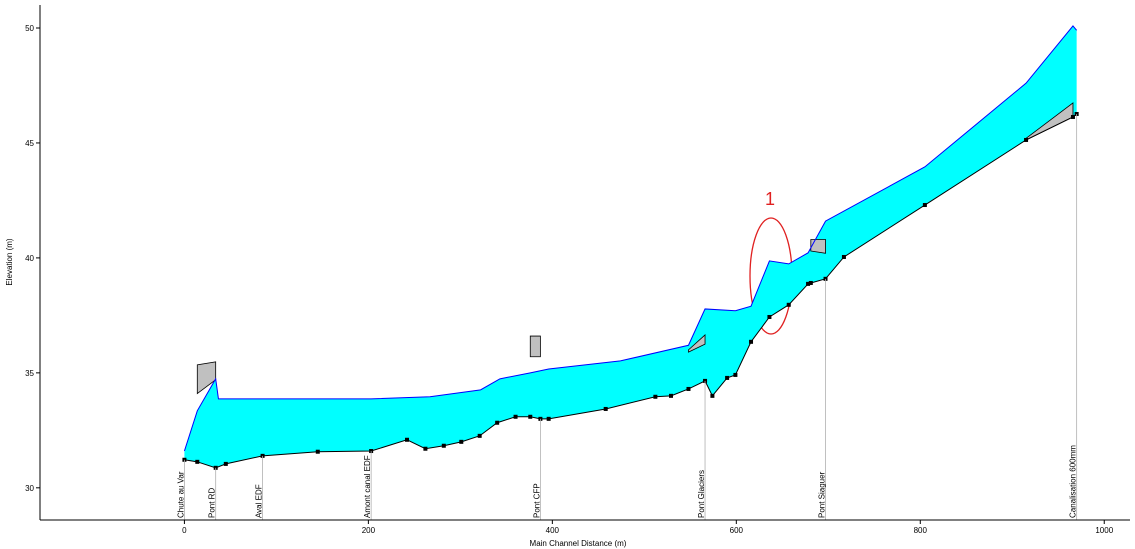 This screenshot has height=549, width=1135. I want to click on station-label: Pont Siaguer, so click(822, 494).